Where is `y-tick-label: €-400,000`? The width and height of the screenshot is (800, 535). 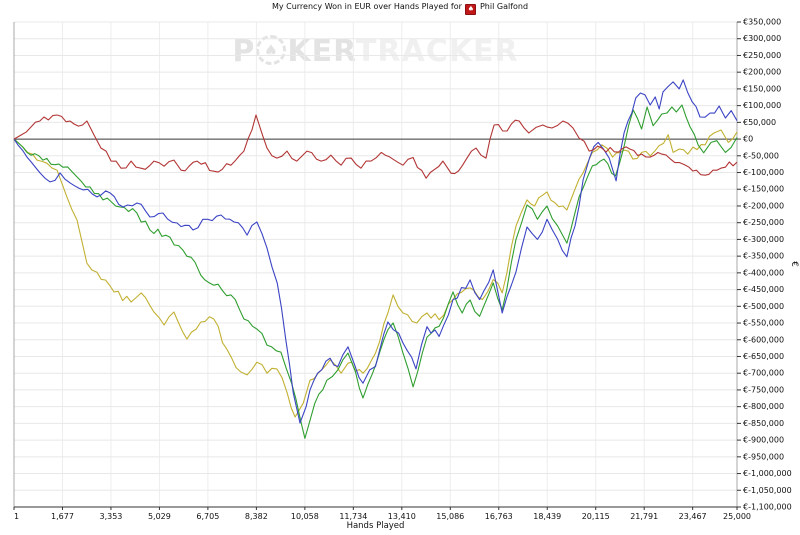
y-tick-label: €-400,000 is located at coordinates (763, 272).